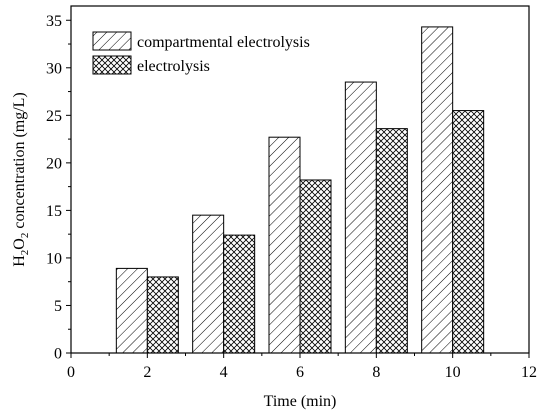 This screenshot has height=418, width=550. What do you see at coordinates (25, 253) in the screenshot?
I see `y-label-sub1: 2` at bounding box center [25, 253].